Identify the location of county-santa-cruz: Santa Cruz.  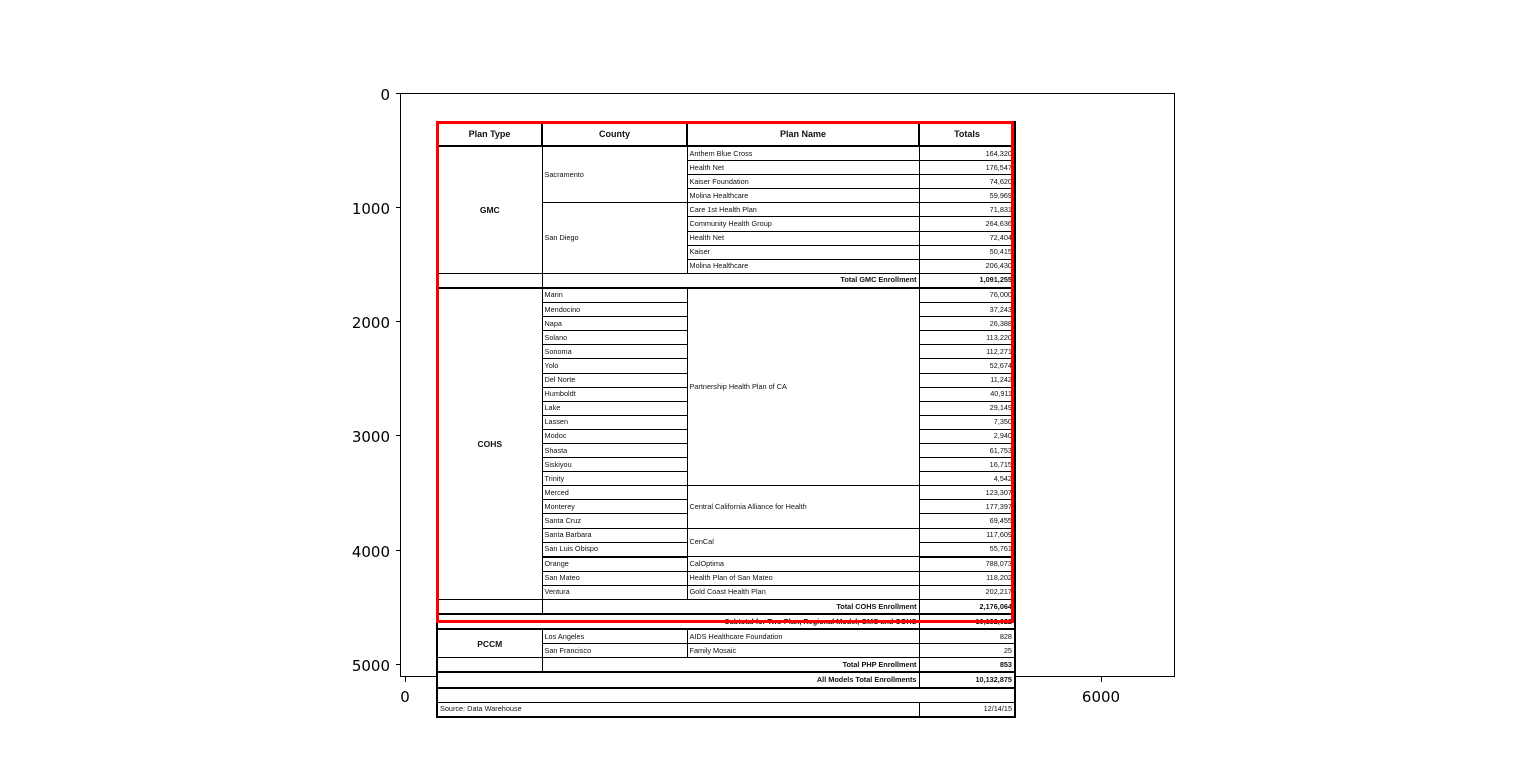
(614, 521).